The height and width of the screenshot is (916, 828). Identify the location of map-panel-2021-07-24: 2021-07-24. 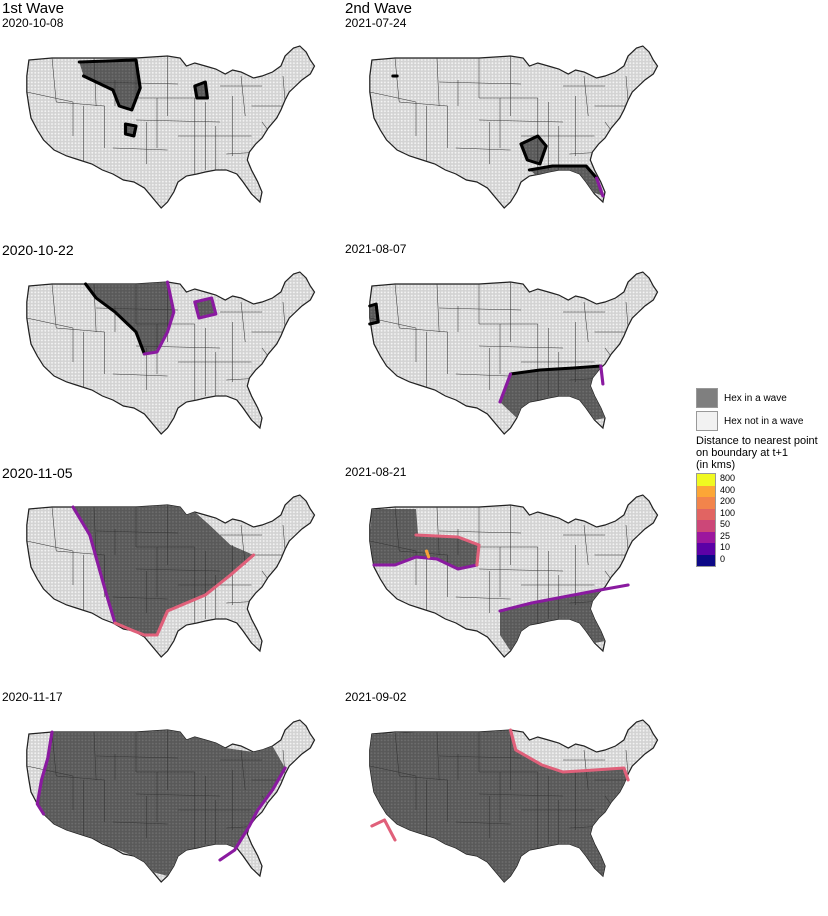
(502, 126).